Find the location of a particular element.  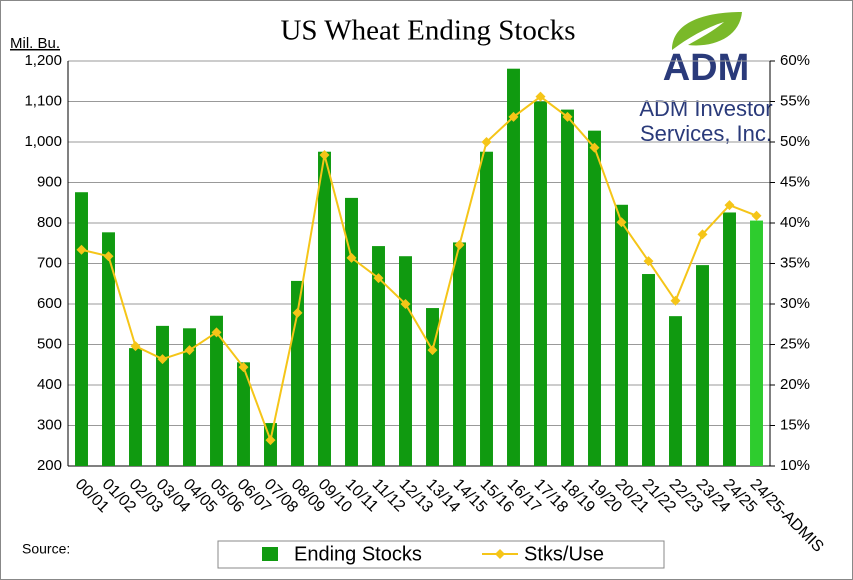

y2-tick-label: 60% is located at coordinates (795, 60).